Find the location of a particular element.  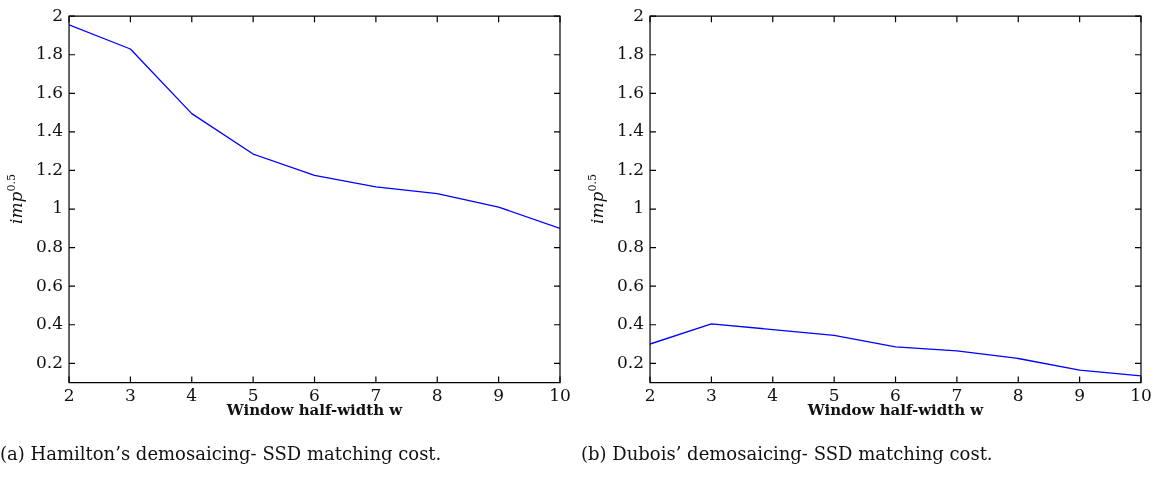

text: (b) Dubois’ demosaicing- SSD matching cost. is located at coordinates (787, 453).